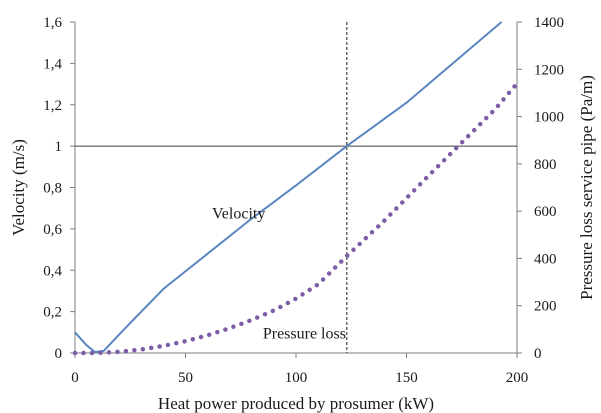 Image resolution: width=601 pixels, height=413 pixels. Describe the element at coordinates (545, 212) in the screenshot. I see `y-right-tick-label: 600` at that location.